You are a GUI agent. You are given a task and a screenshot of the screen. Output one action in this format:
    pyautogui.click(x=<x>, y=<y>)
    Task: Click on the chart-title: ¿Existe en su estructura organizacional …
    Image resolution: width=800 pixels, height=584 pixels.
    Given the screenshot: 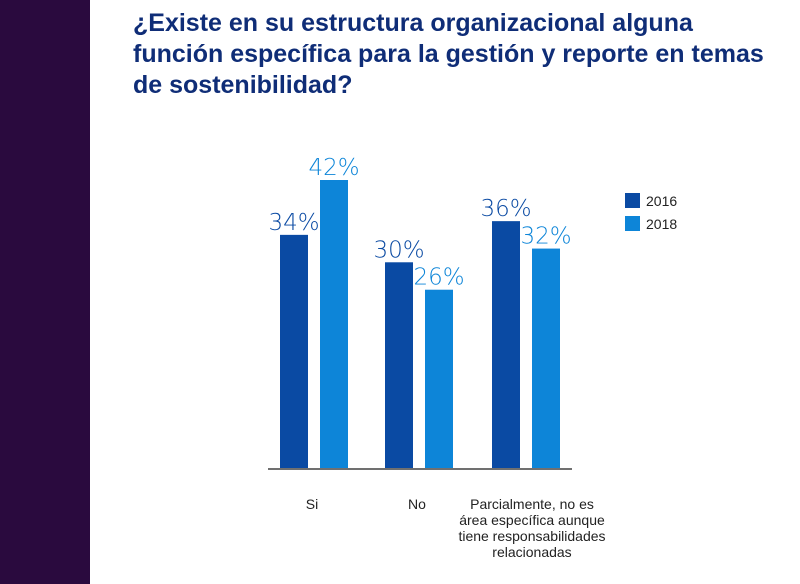 What is the action you would take?
    pyautogui.click(x=448, y=54)
    